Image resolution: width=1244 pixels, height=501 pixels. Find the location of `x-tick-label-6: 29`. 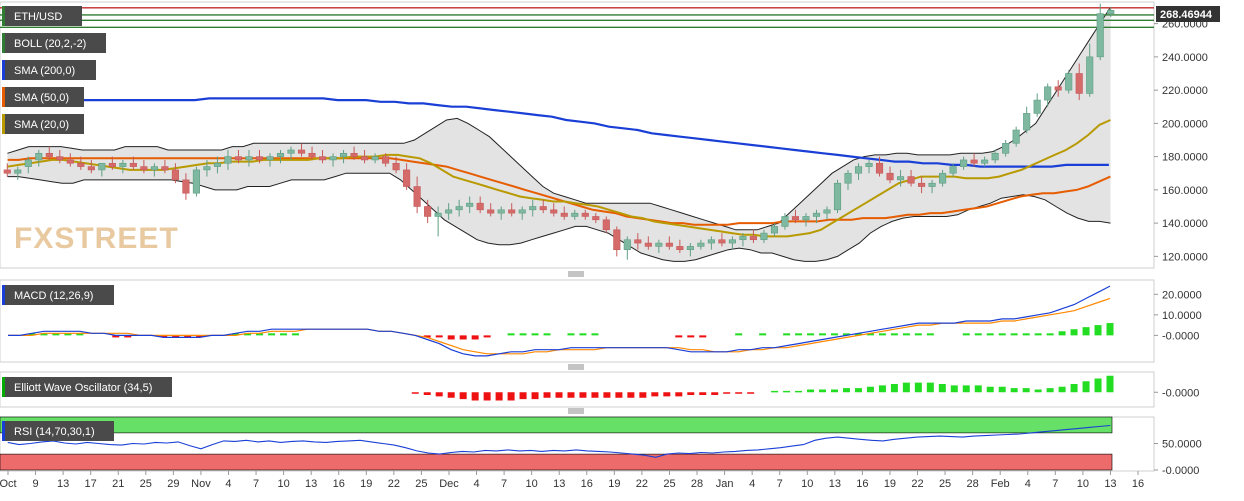

x-tick-label-6: 29 is located at coordinates (173, 484).